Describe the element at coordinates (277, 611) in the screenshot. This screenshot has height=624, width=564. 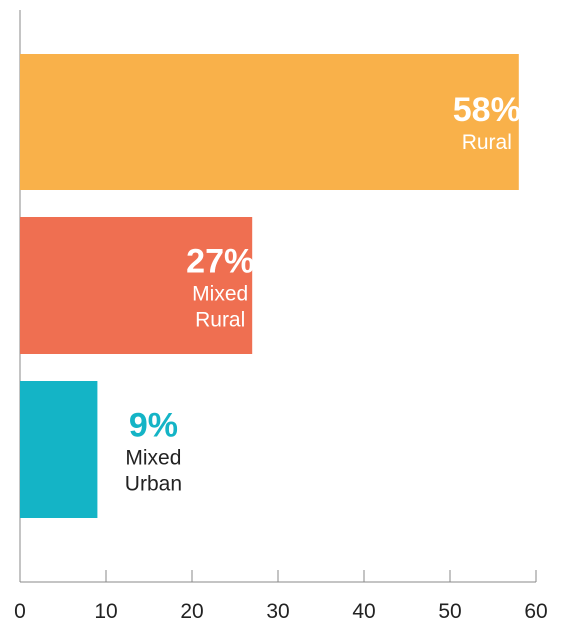
I see `x-tick-label: 30` at that location.